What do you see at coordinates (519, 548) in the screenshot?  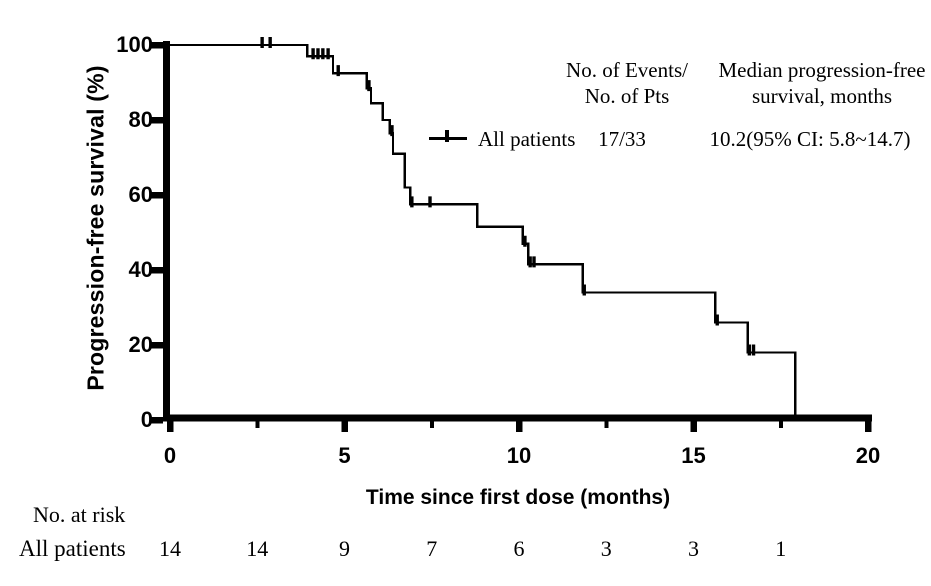 I see `risk-count: 6` at bounding box center [519, 548].